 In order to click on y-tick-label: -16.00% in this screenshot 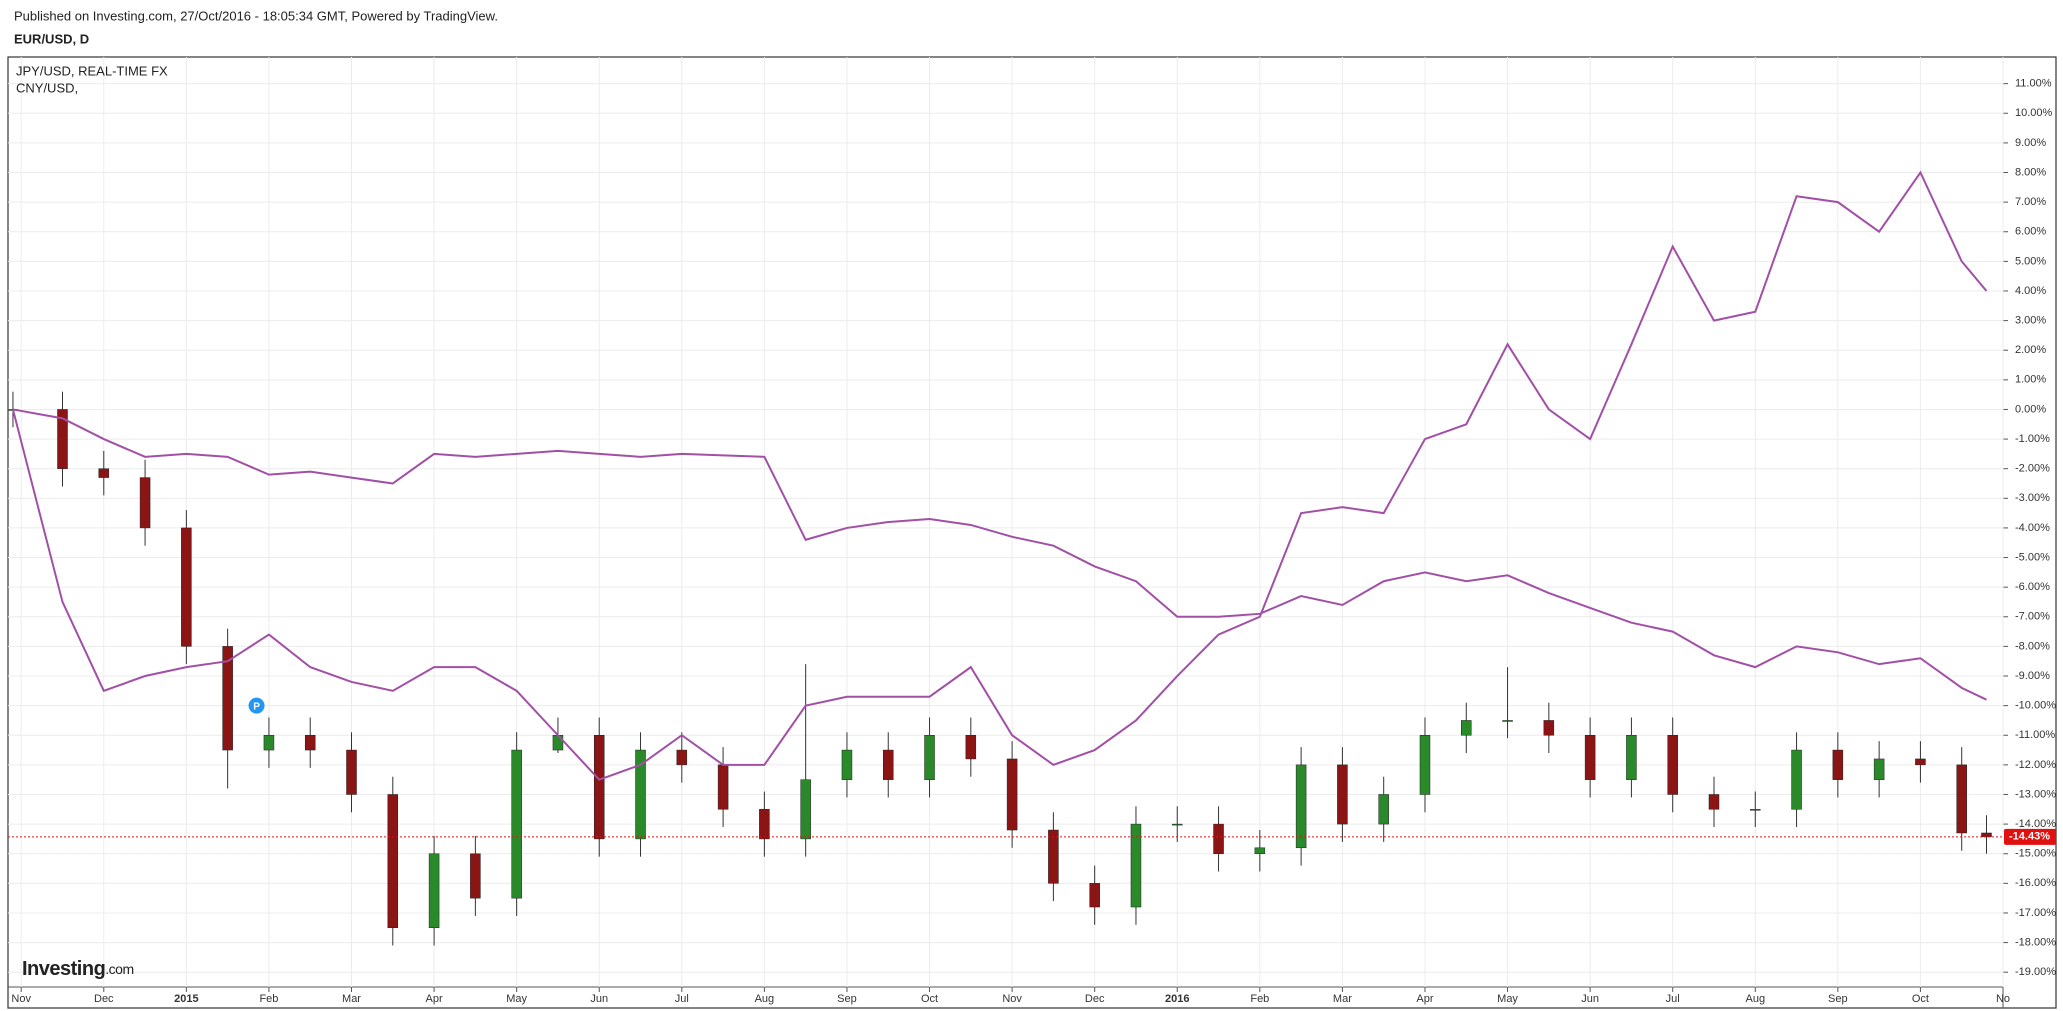, I will do `click(2035, 883)`.